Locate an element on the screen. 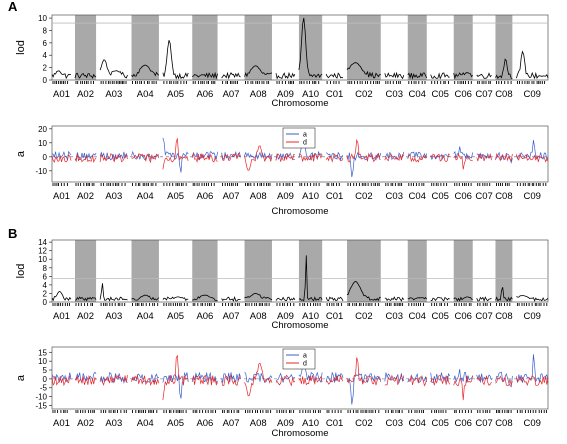 The width and height of the screenshot is (567, 444). chart-4-chrom-label-a10: A10 is located at coordinates (310, 423).